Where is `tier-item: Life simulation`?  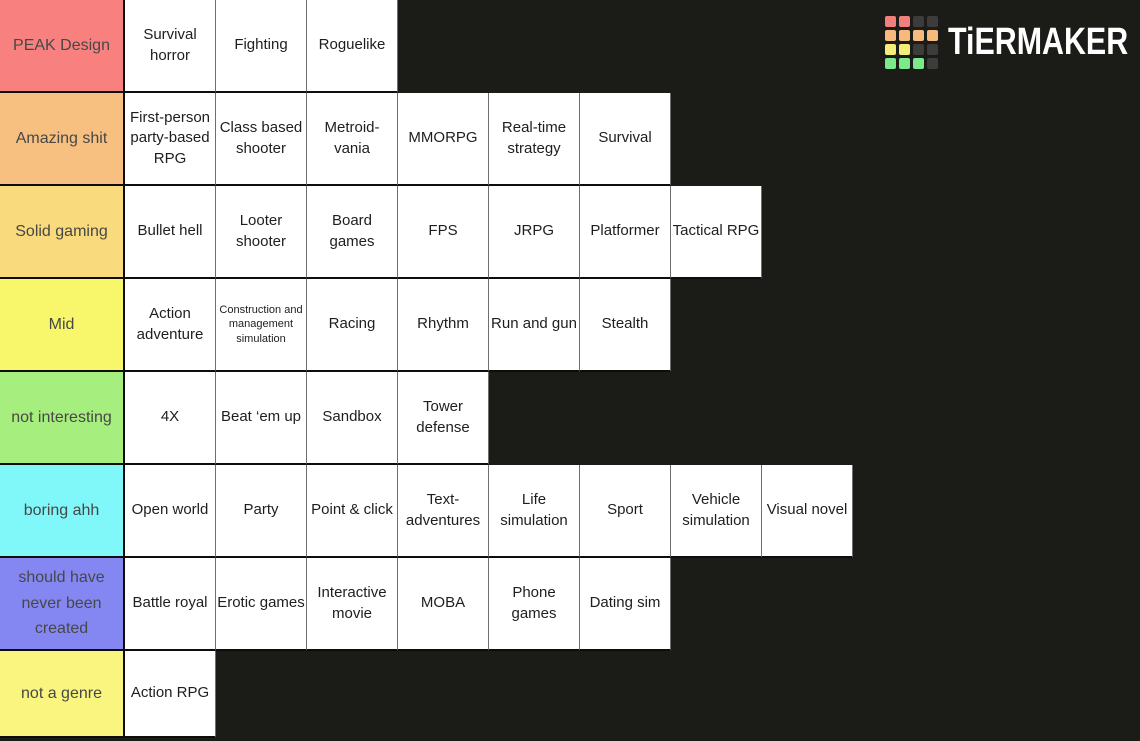
tier-item: Life simulation is located at coordinates (534, 511).